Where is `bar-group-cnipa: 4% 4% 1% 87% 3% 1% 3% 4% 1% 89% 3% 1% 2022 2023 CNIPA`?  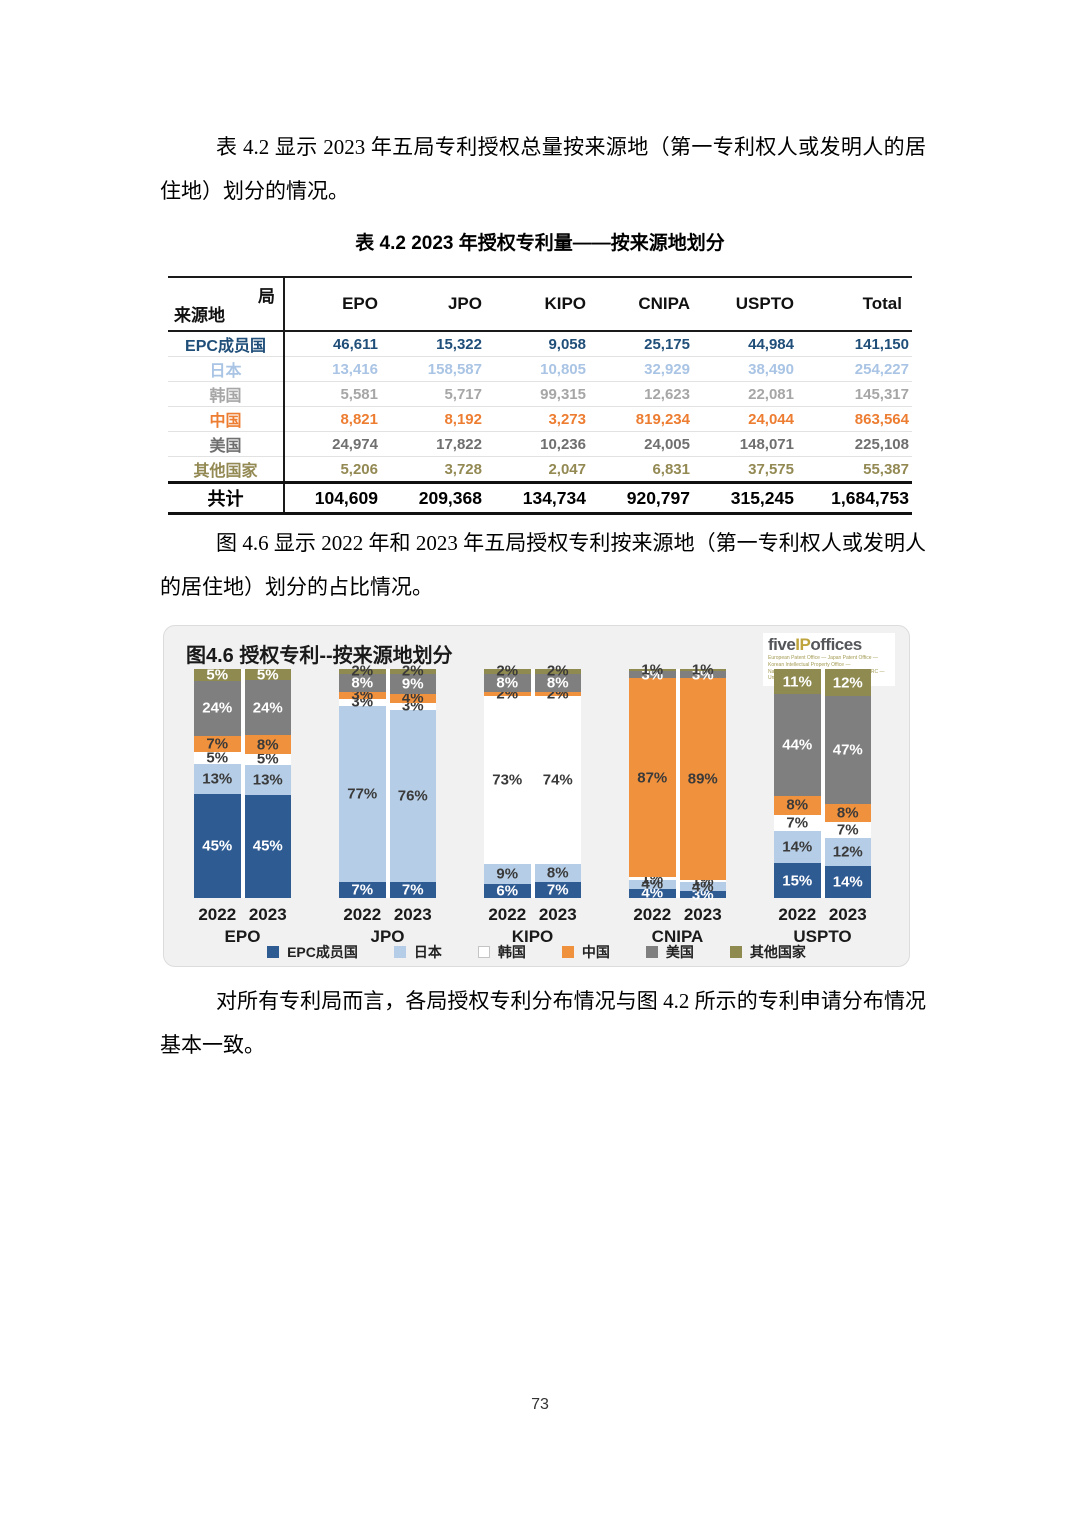 bar-group-cnipa: 4% 4% 1% 87% 3% 1% 3% 4% 1% 89% 3% 1% 2022 2023 CNIPA is located at coordinates (677, 804).